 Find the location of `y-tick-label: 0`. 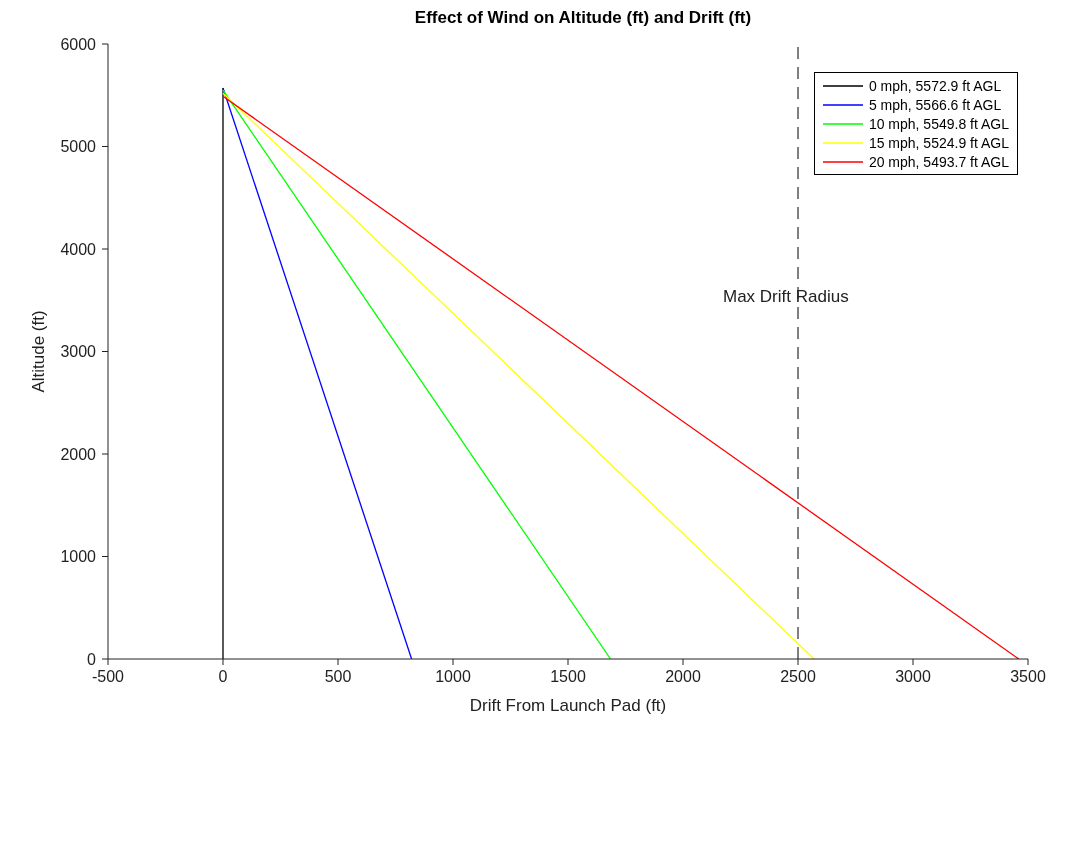

y-tick-label: 0 is located at coordinates (92, 659).